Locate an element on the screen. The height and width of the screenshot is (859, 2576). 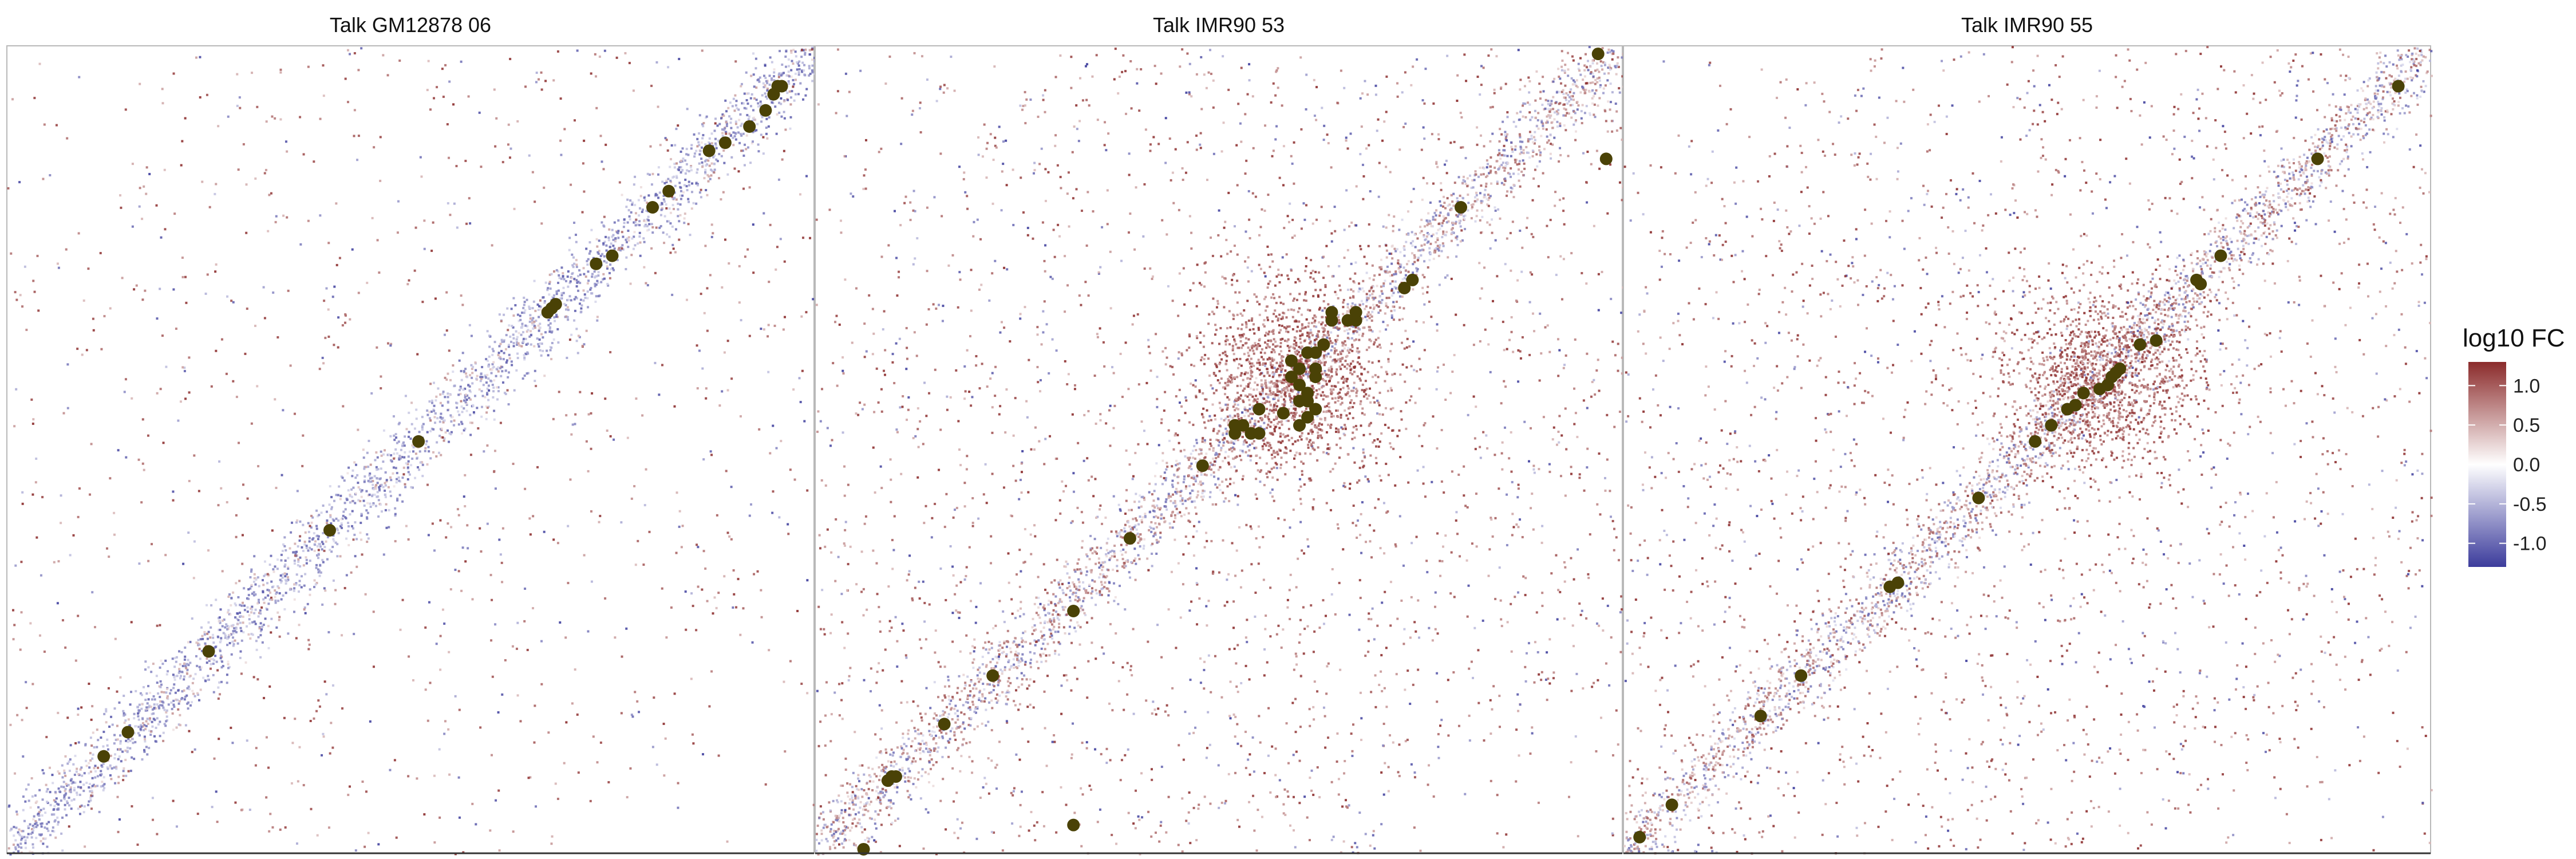
color-legend: log10 FC 1.0 0.5 0.0 -0.5 -1.0 is located at coordinates (2514, 445).